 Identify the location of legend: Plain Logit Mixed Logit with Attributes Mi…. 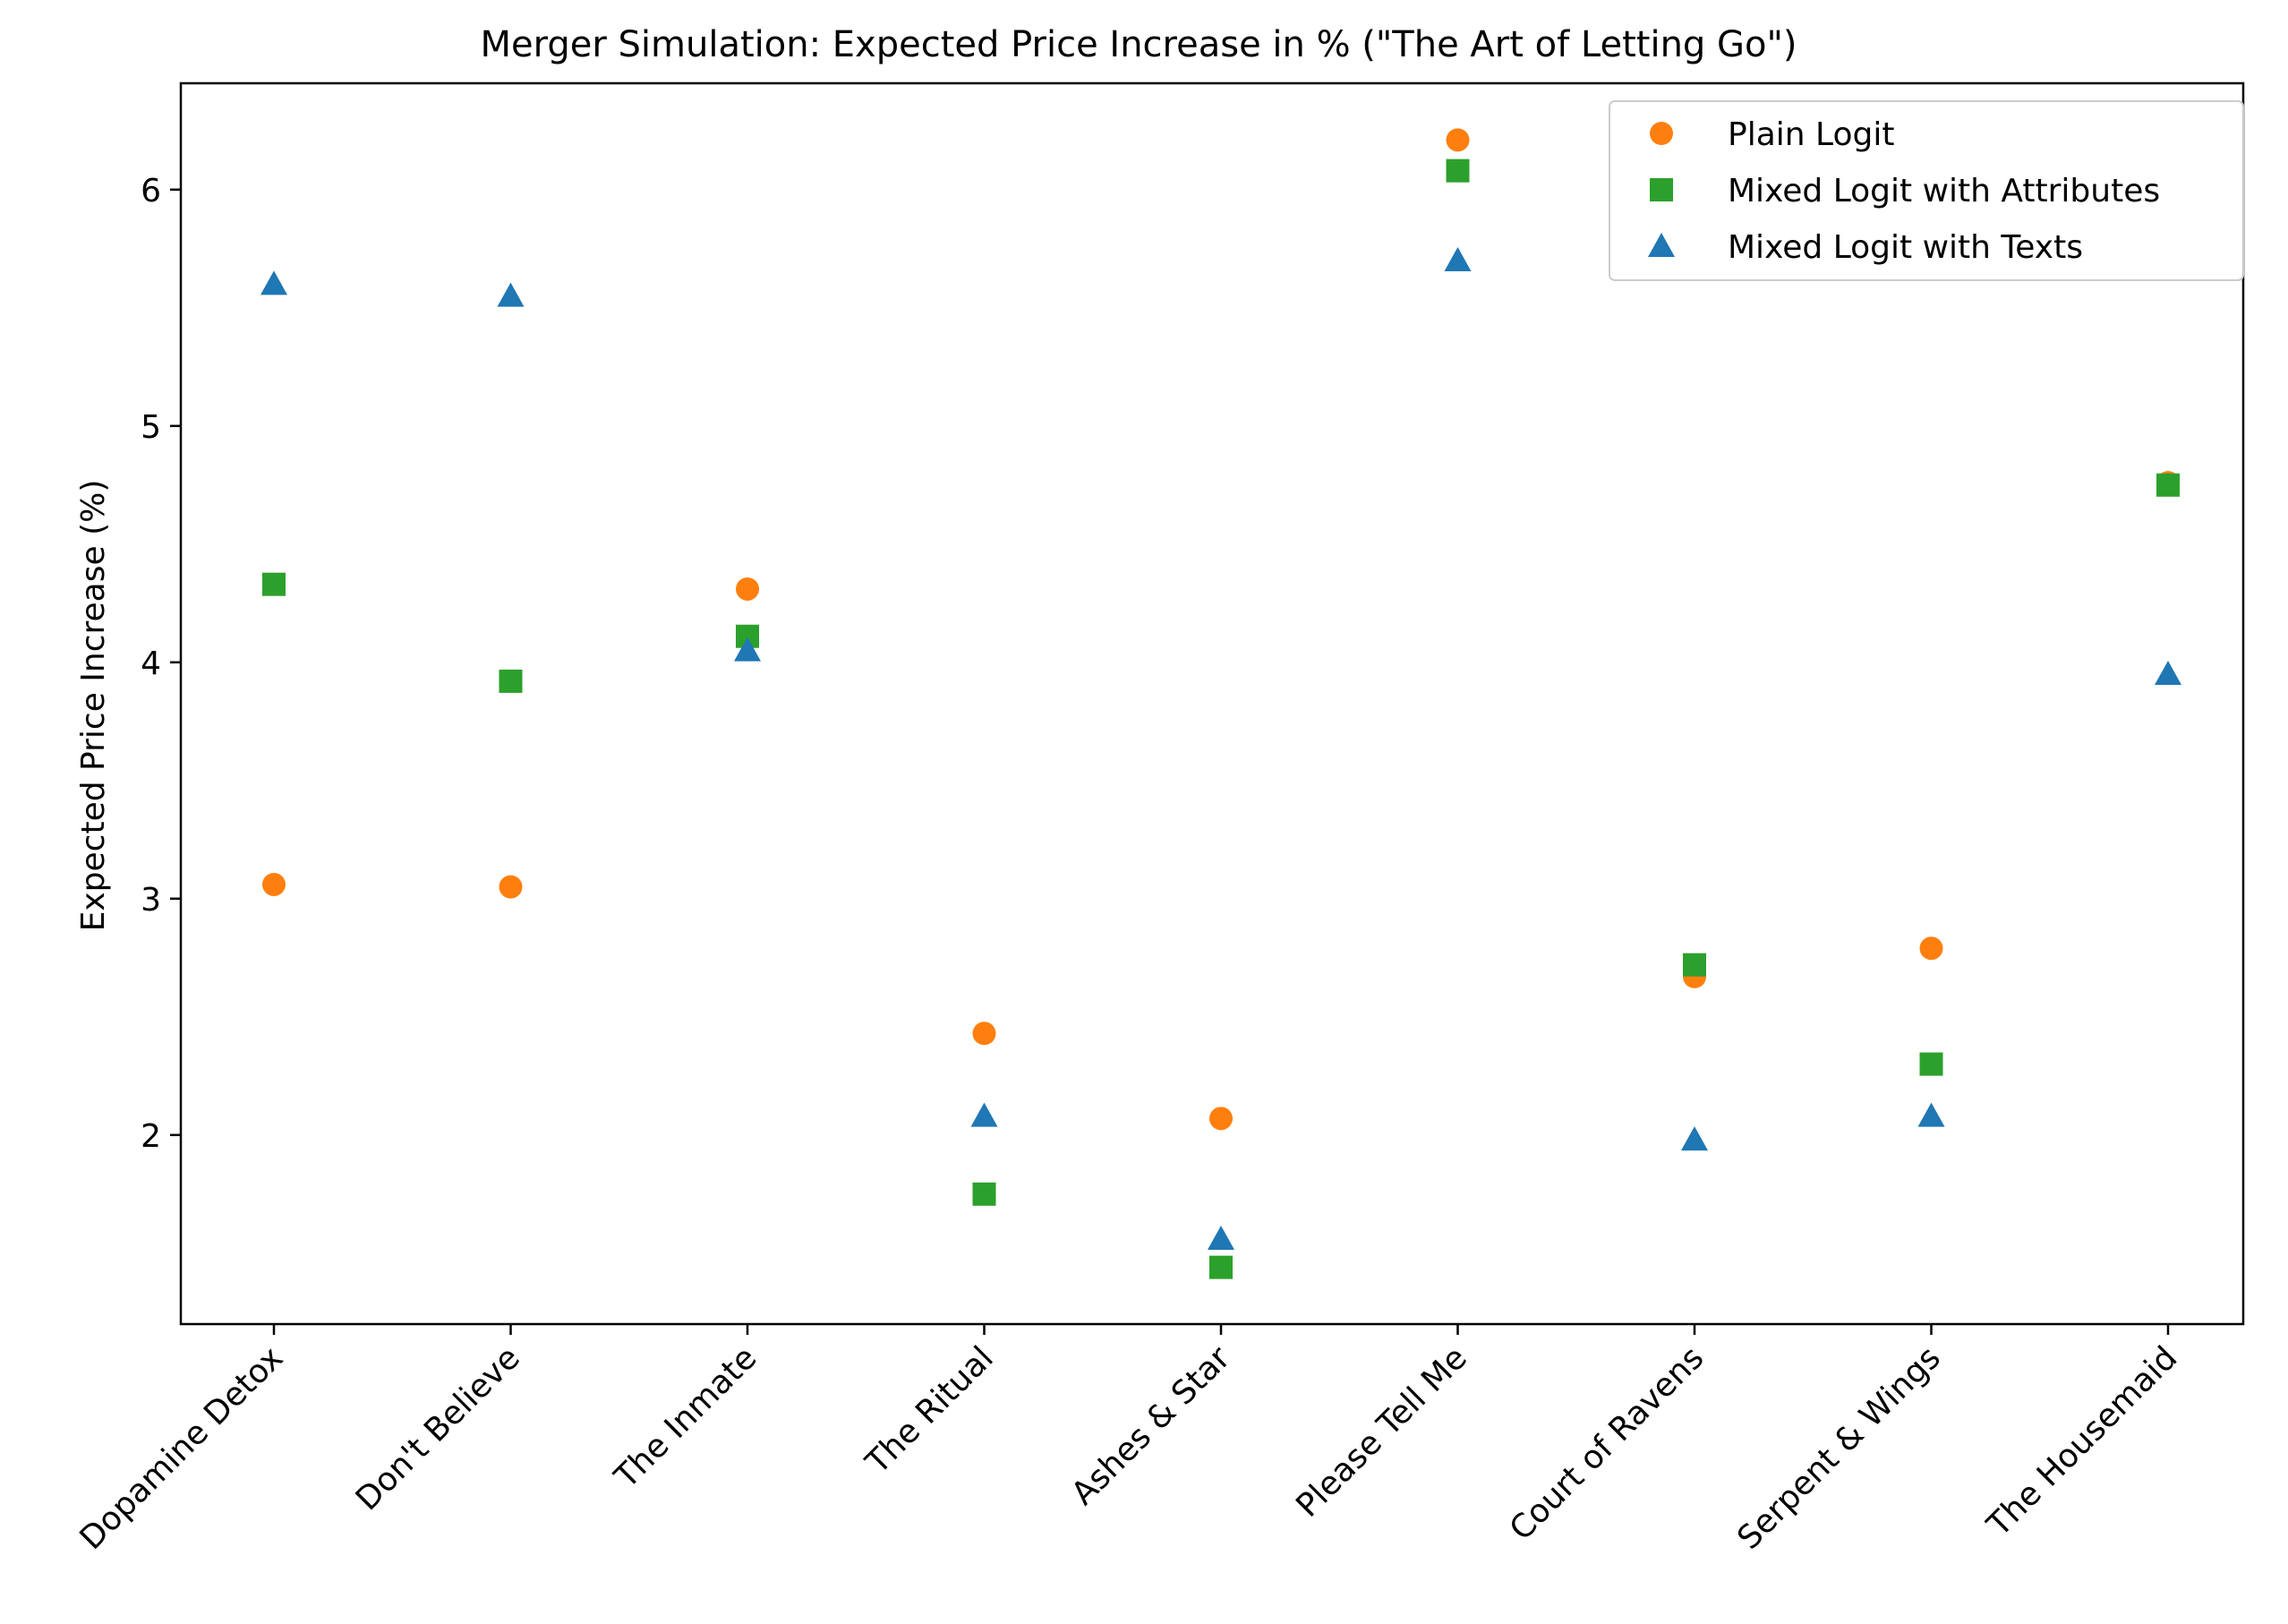
(1926, 190).